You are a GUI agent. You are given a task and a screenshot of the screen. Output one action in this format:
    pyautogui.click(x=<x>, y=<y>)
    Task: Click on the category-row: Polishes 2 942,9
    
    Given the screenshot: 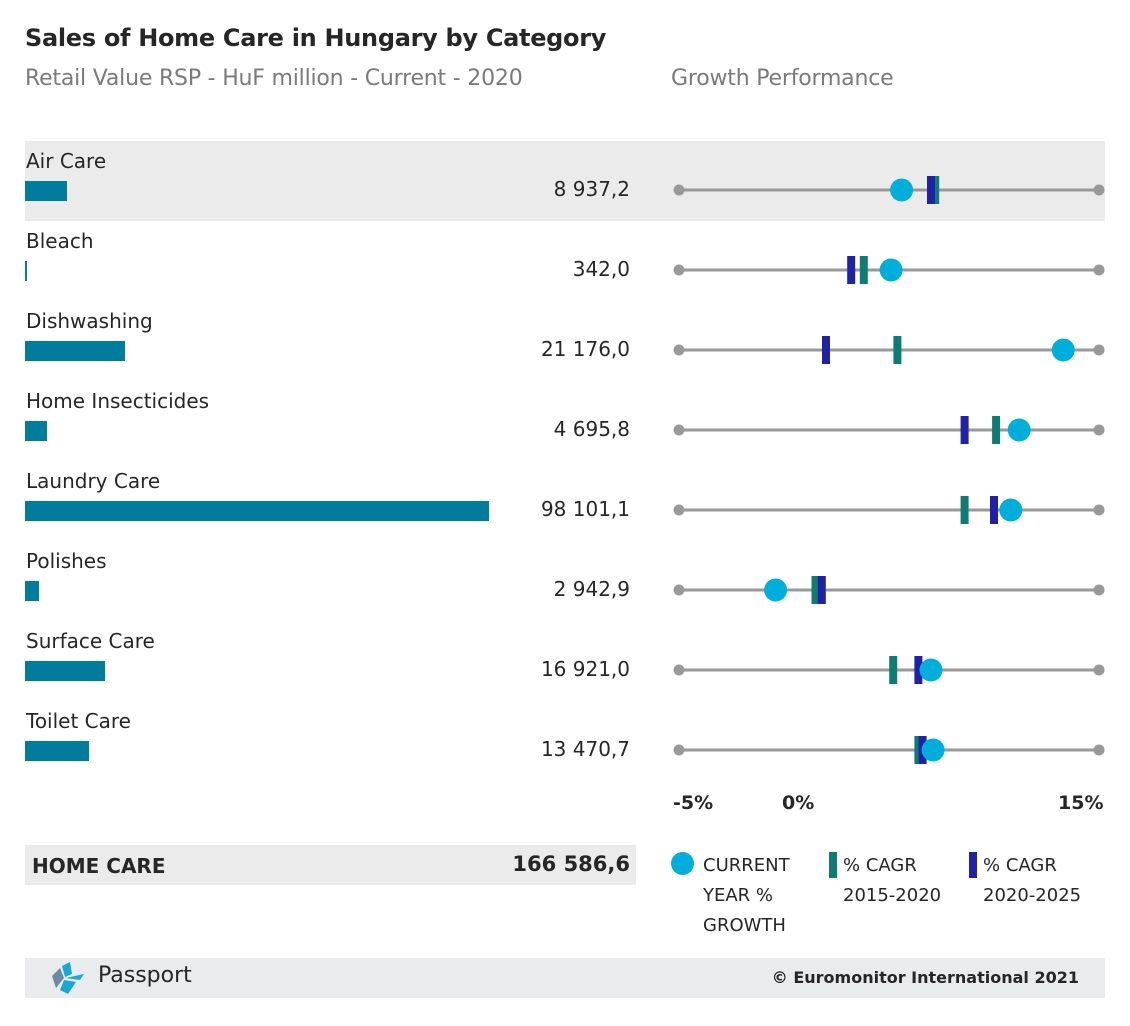 What is the action you would take?
    pyautogui.click(x=565, y=581)
    